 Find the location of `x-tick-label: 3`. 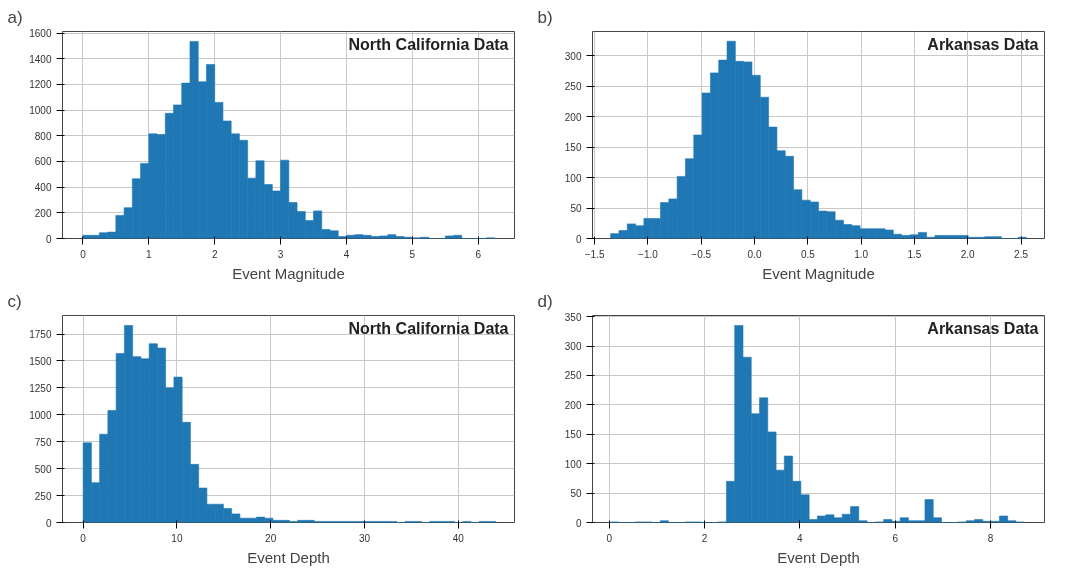

x-tick-label: 3 is located at coordinates (280, 254).